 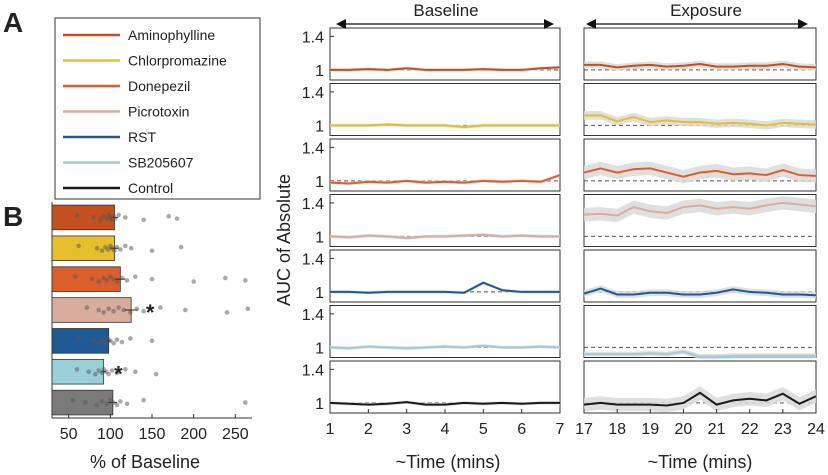 What do you see at coordinates (445, 429) in the screenshot?
I see `x-tick-label-left-3: 4` at bounding box center [445, 429].